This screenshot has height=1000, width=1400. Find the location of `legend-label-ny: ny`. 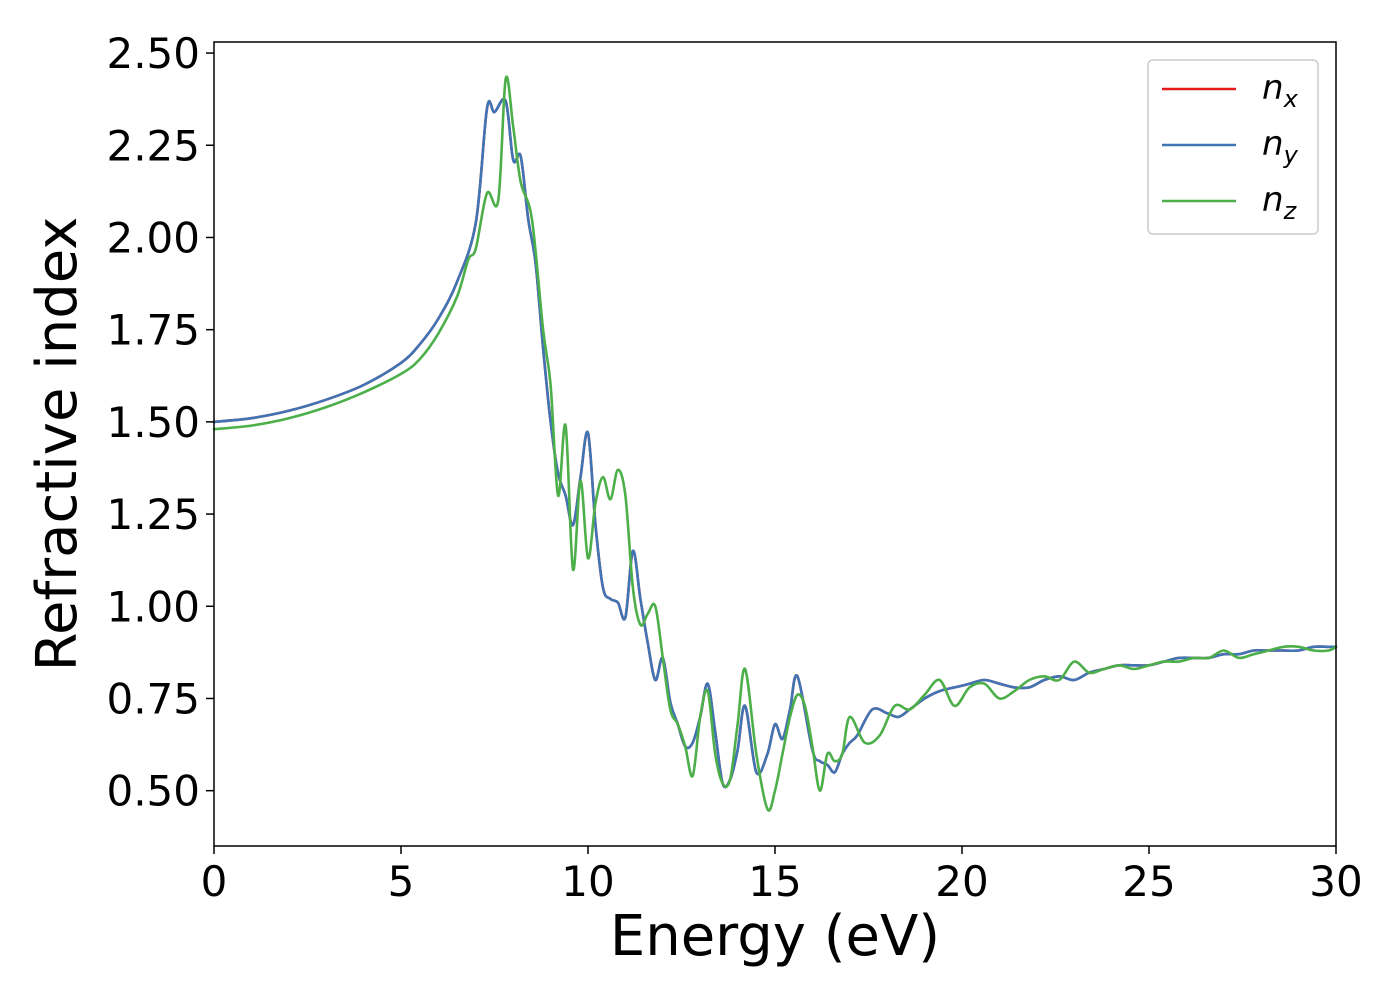

legend-label-ny: ny is located at coordinates (1280, 146).